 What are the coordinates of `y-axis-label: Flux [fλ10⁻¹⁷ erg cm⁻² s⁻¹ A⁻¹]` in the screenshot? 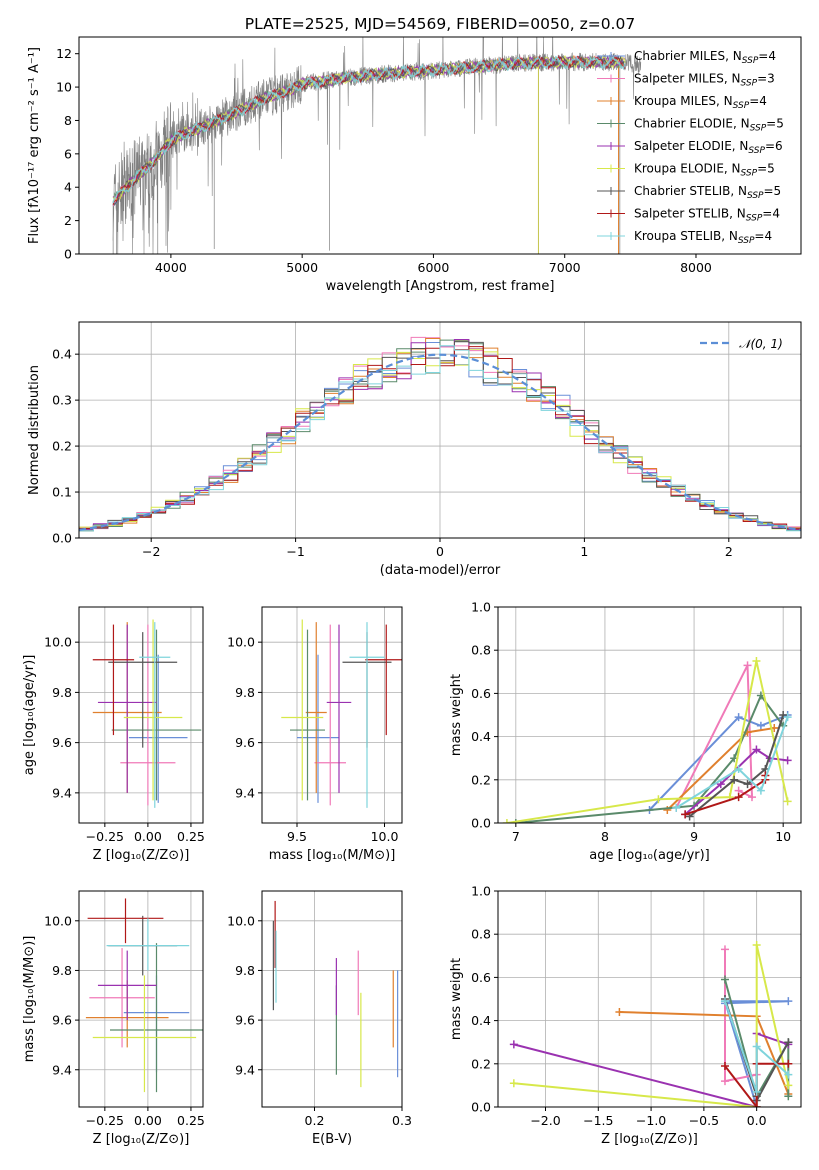 It's located at (34, 145).